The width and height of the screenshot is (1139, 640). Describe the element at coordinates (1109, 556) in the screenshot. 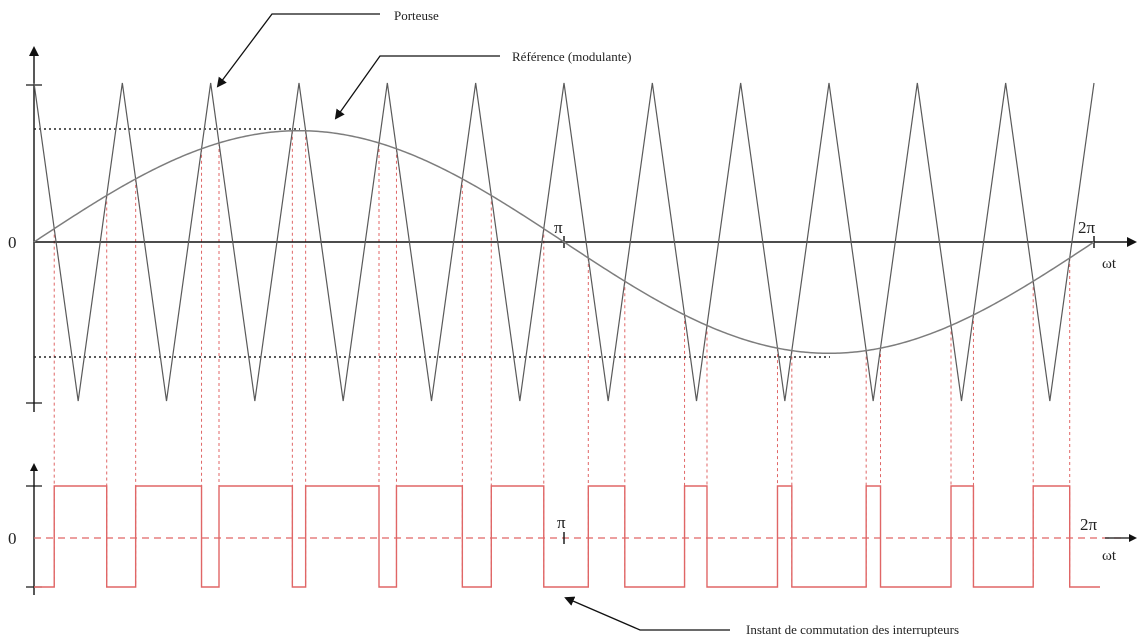

I see `bottom-x-axis-label: ωt` at that location.